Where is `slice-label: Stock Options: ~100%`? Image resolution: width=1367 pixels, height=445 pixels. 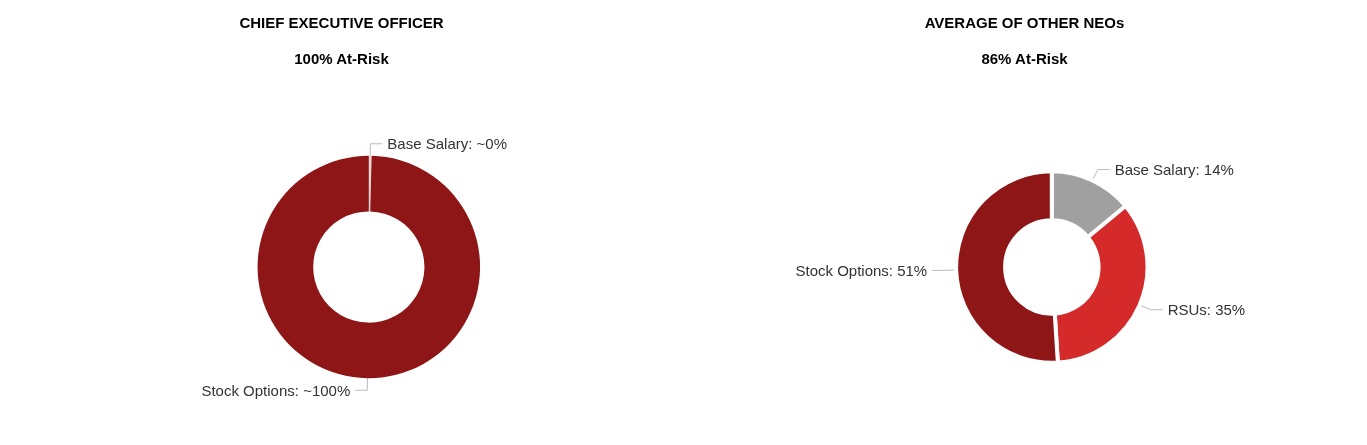
slice-label: Stock Options: ~100% is located at coordinates (276, 390).